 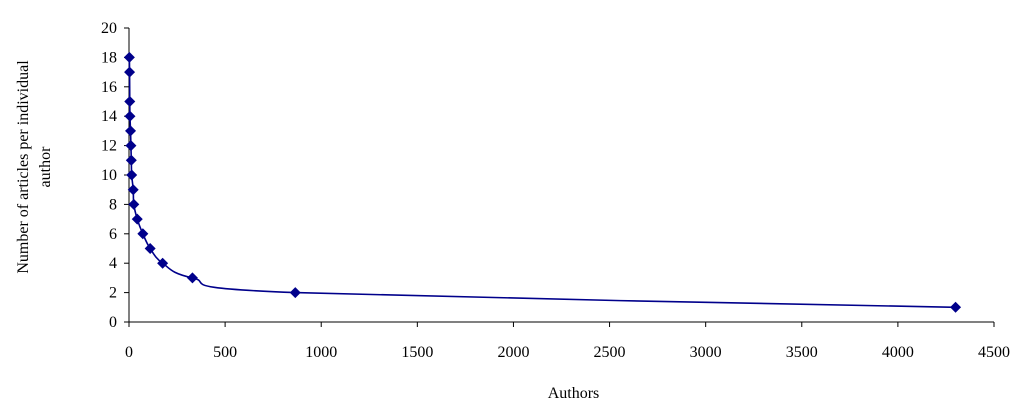 What do you see at coordinates (109, 175) in the screenshot?
I see `y-tick-label: 10` at bounding box center [109, 175].